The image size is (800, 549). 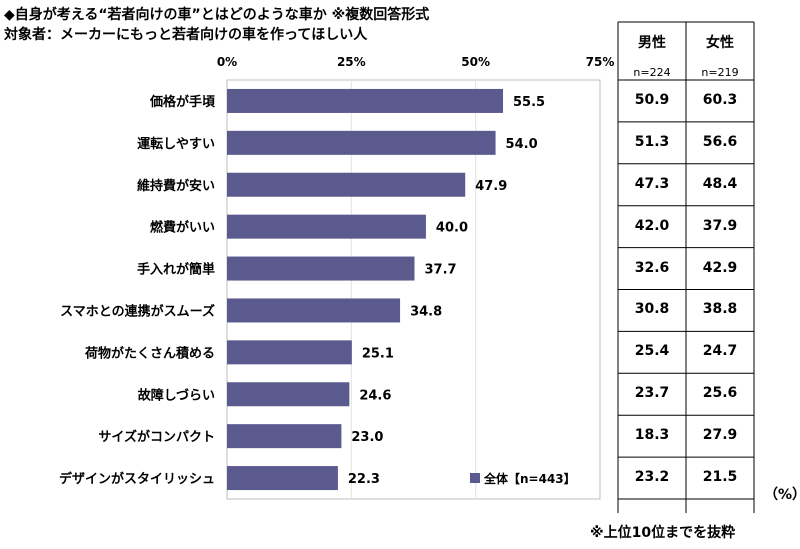 What do you see at coordinates (475, 478) in the screenshot?
I see `legend-swatch` at bounding box center [475, 478].